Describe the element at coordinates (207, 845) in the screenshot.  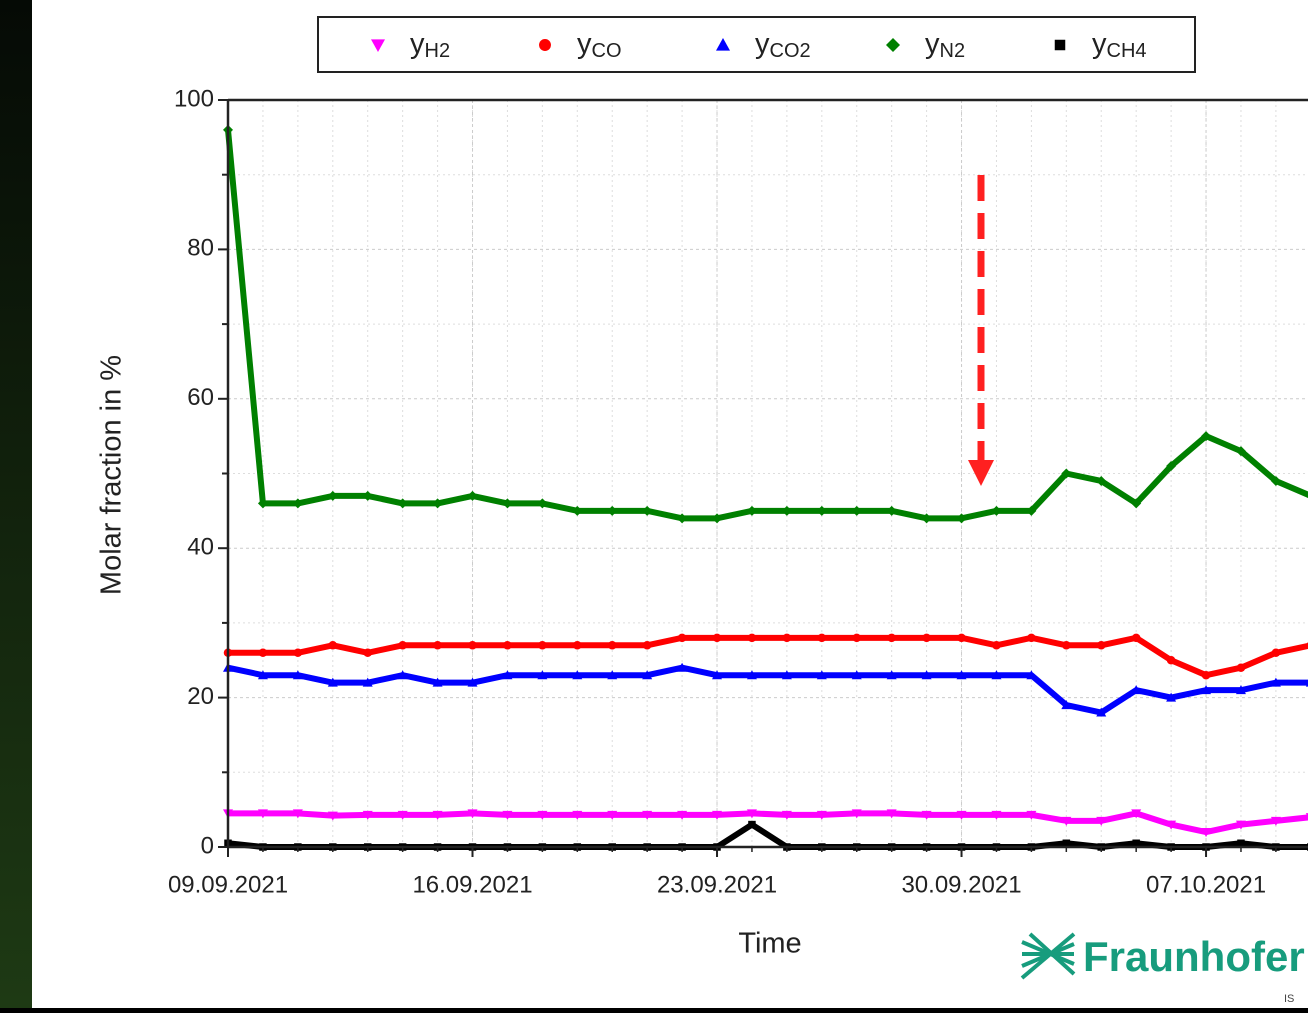
I see `y-tick-label: 0` at that location.